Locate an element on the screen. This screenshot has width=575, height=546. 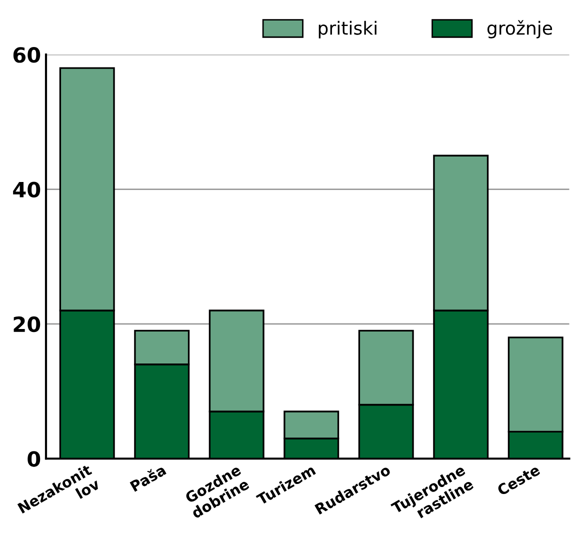
y-tick-label: 0 is located at coordinates (34, 459).